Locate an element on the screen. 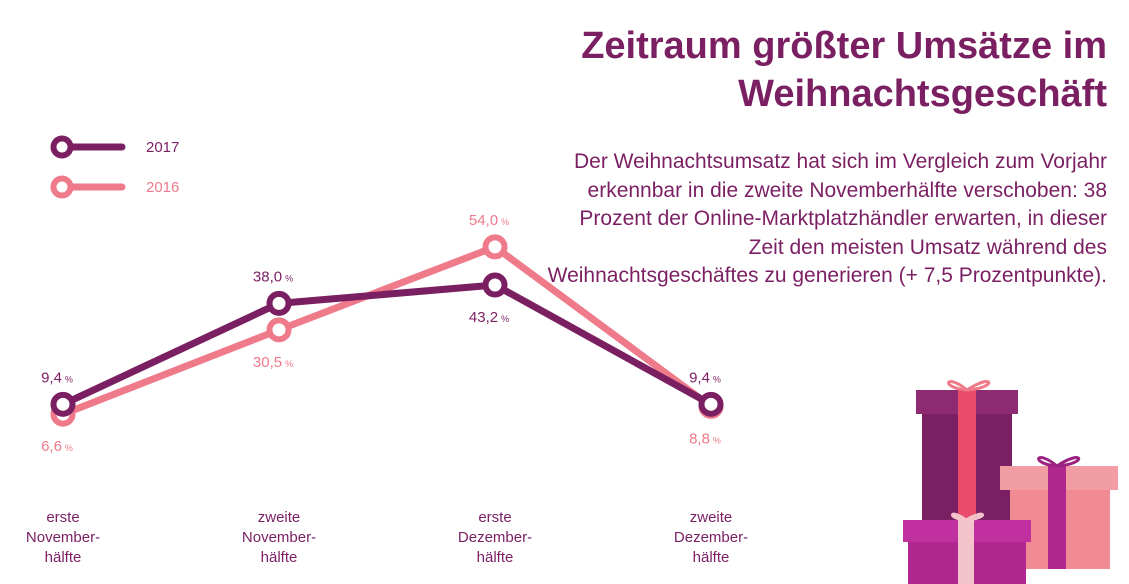 The height and width of the screenshot is (584, 1129). gift-magenta-ribbon is located at coordinates (966, 552).